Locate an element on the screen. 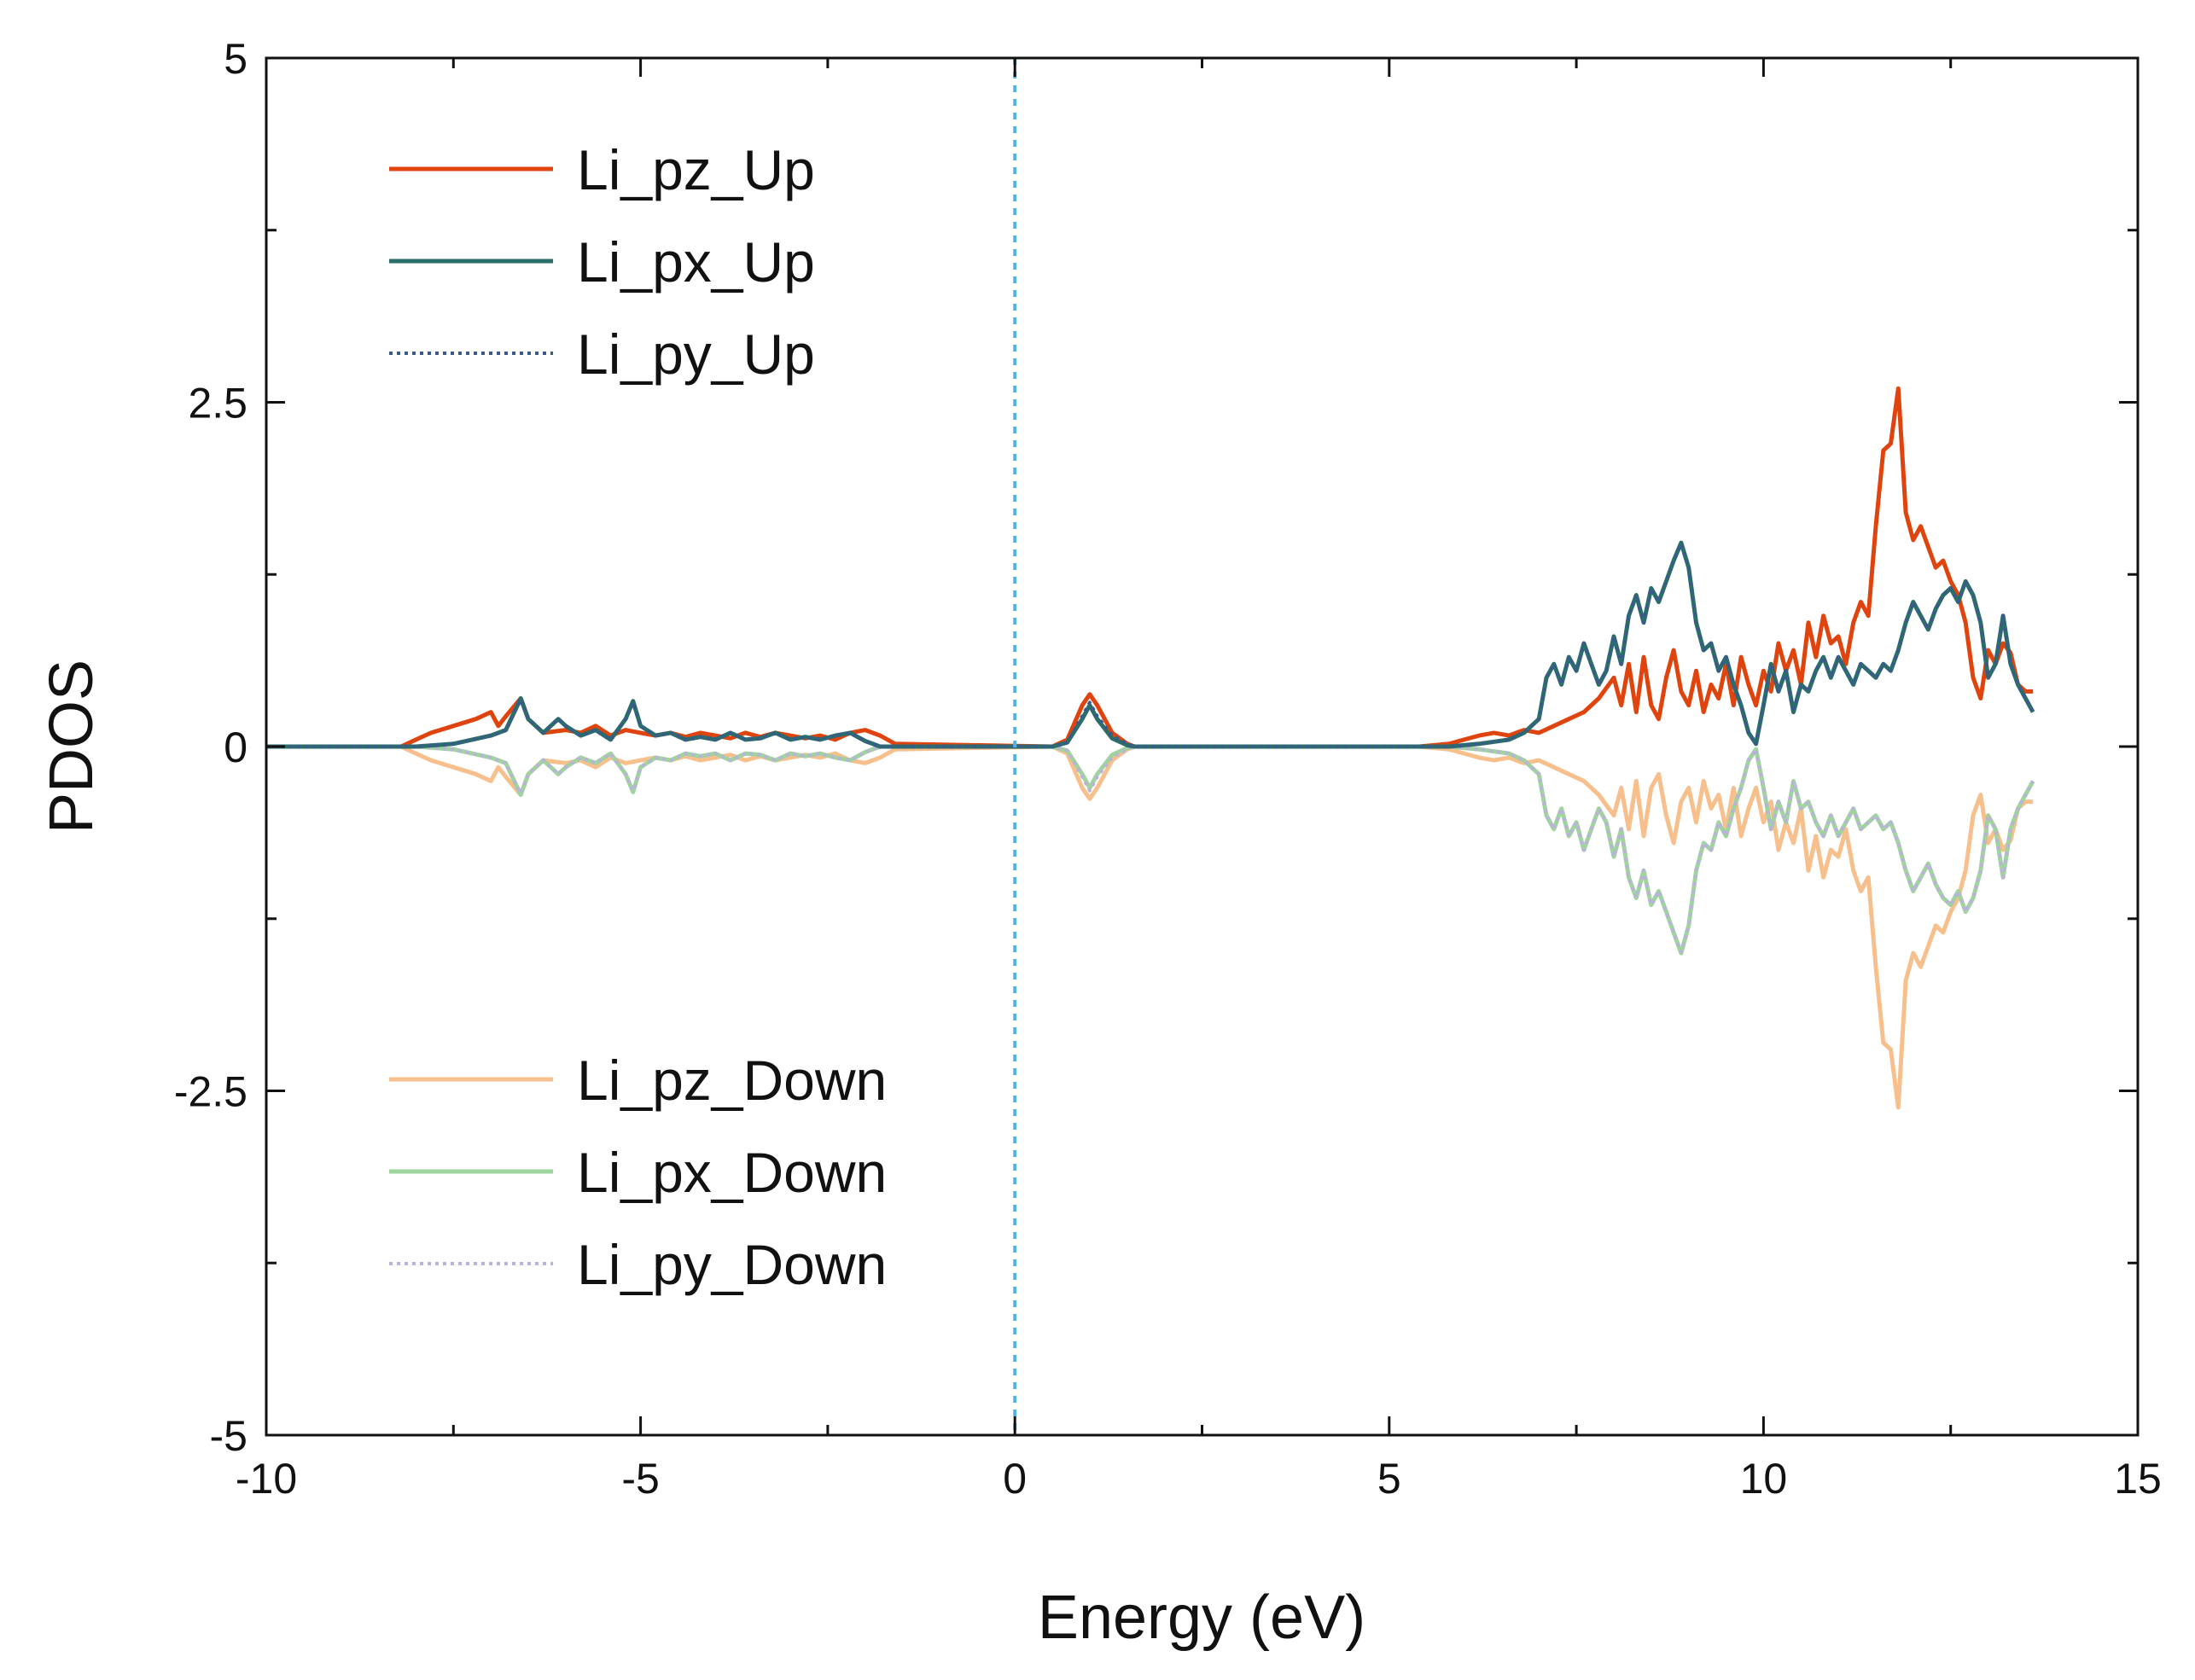  y-tick-label: 5 is located at coordinates (235, 59).